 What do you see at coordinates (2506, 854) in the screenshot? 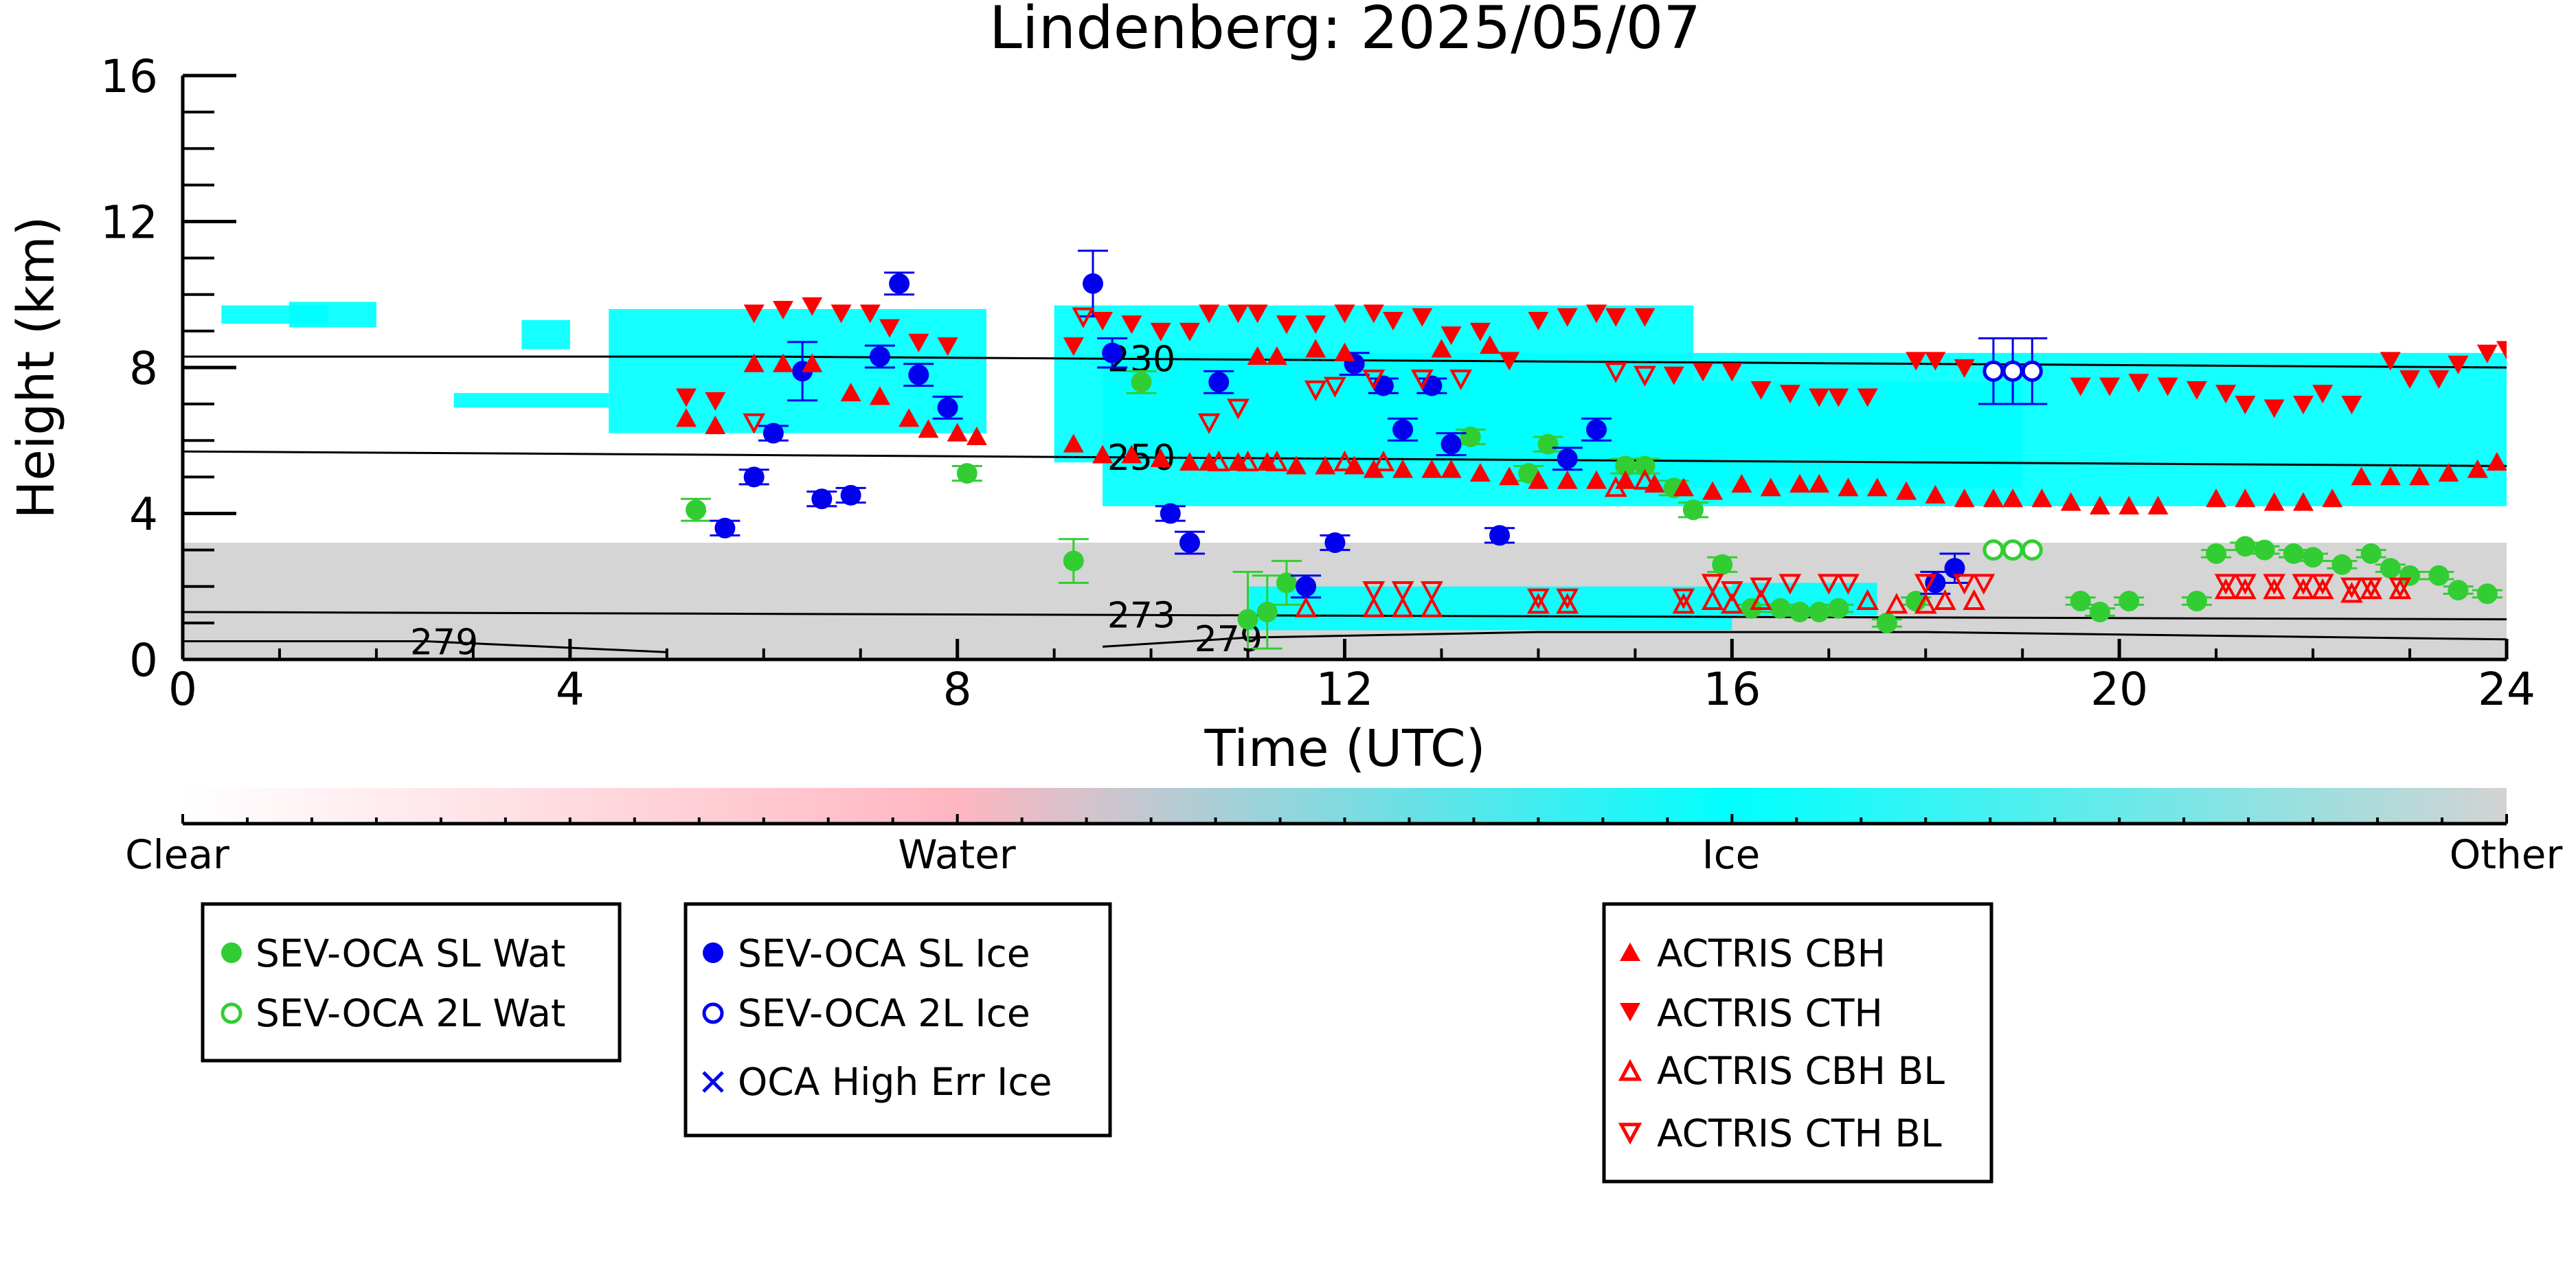
I see `colorbar-label-other: Other` at bounding box center [2506, 854].